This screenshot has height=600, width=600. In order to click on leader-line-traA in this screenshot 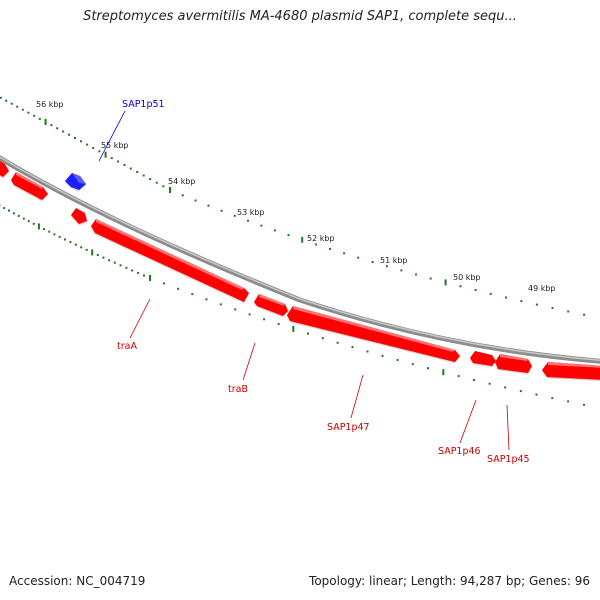, I will do `click(140, 318)`.